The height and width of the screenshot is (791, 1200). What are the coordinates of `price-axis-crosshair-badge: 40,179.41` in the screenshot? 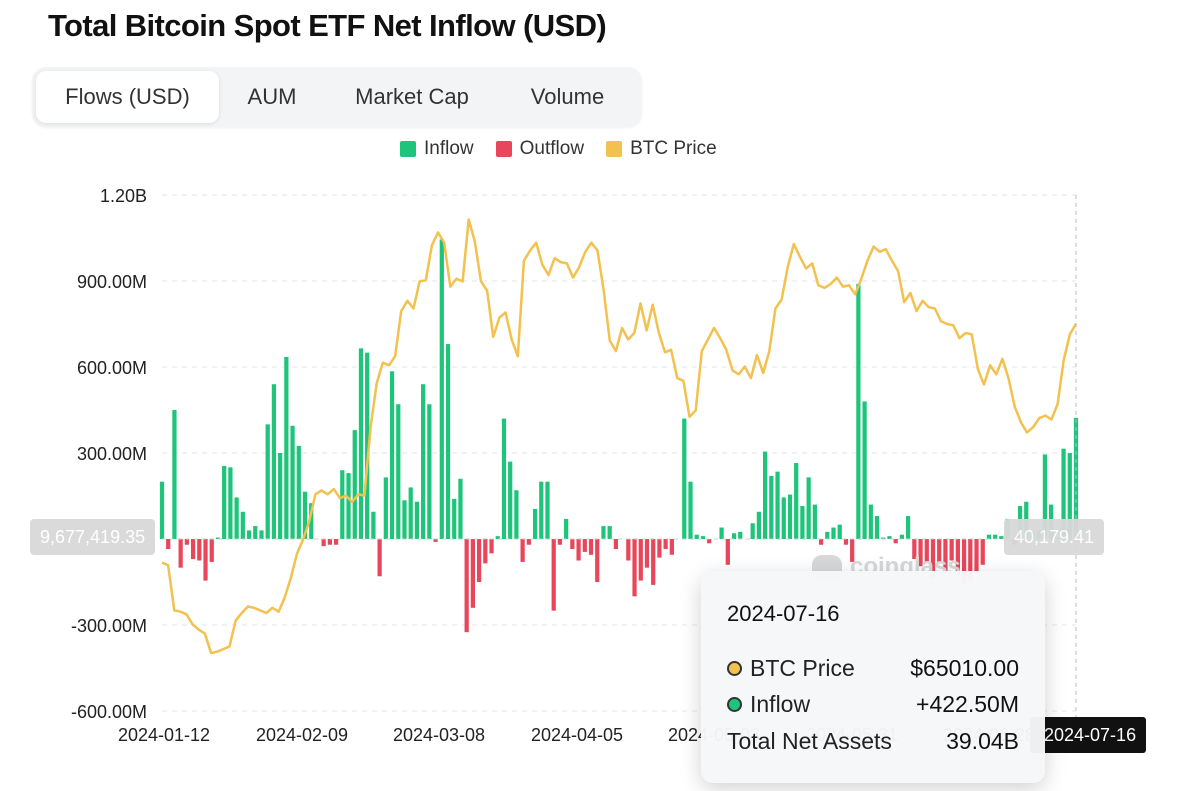 It's located at (1054, 537).